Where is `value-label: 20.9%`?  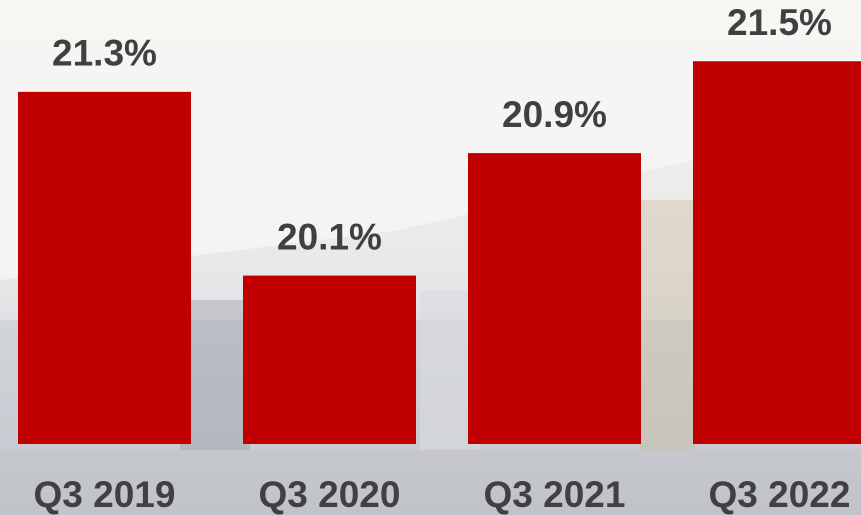 value-label: 20.9% is located at coordinates (554, 114).